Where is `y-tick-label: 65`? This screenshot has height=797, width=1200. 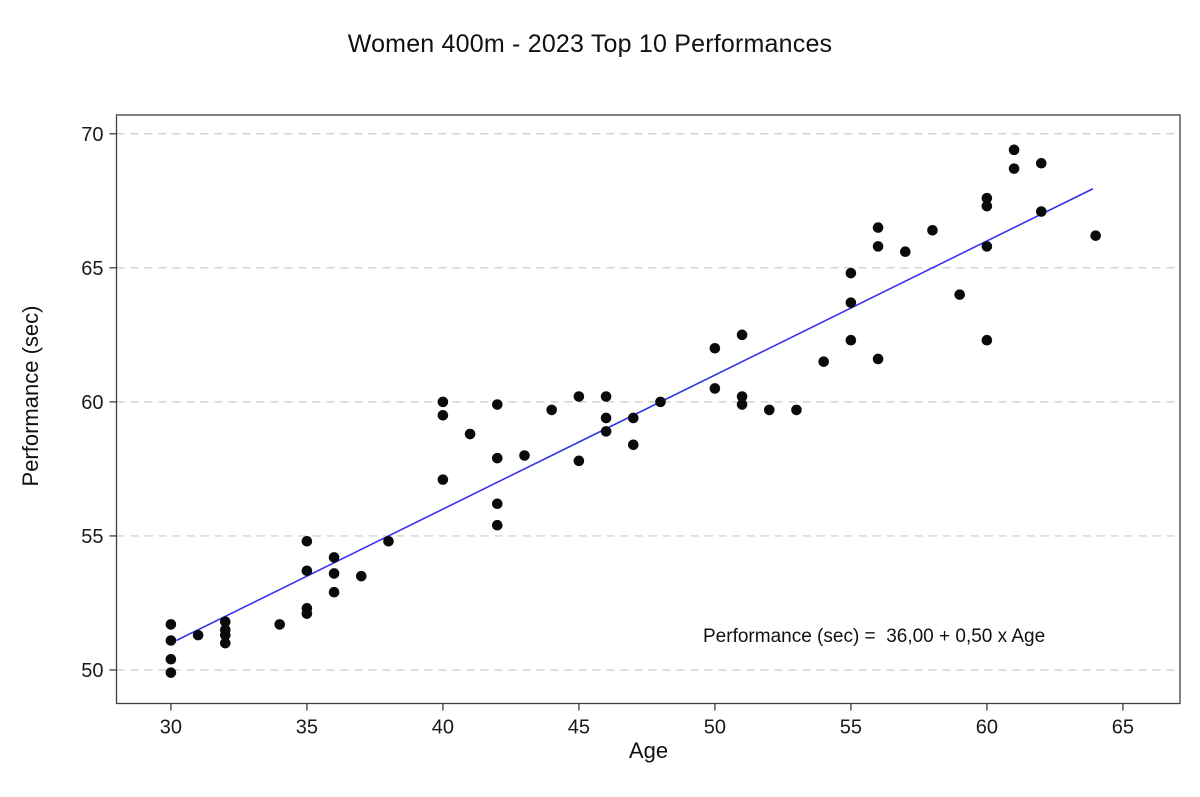 y-tick-label: 65 is located at coordinates (92, 269).